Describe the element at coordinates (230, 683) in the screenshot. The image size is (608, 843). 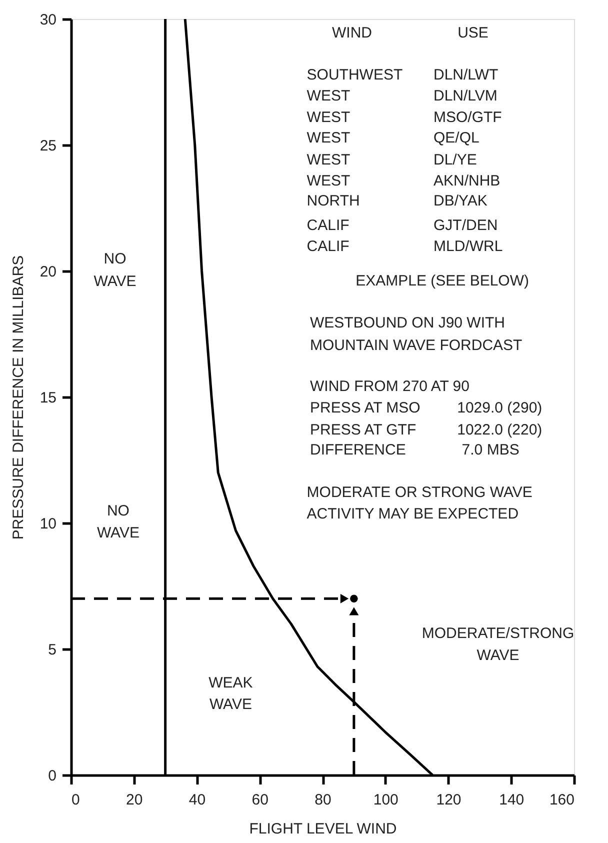
I see `annotation: WEAK` at that location.